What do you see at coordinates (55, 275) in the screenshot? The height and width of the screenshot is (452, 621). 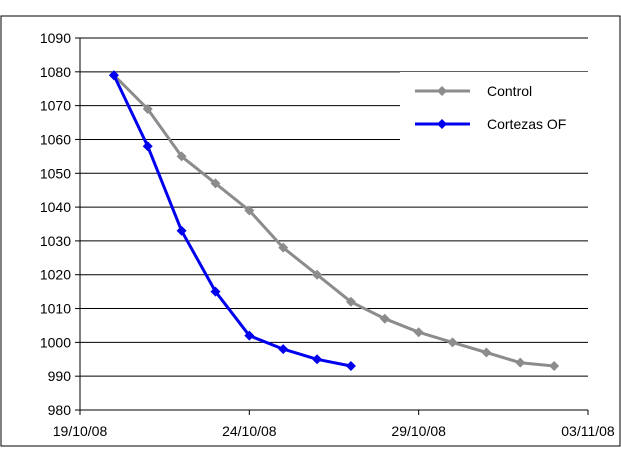 I see `y-tick-label: 1020` at bounding box center [55, 275].